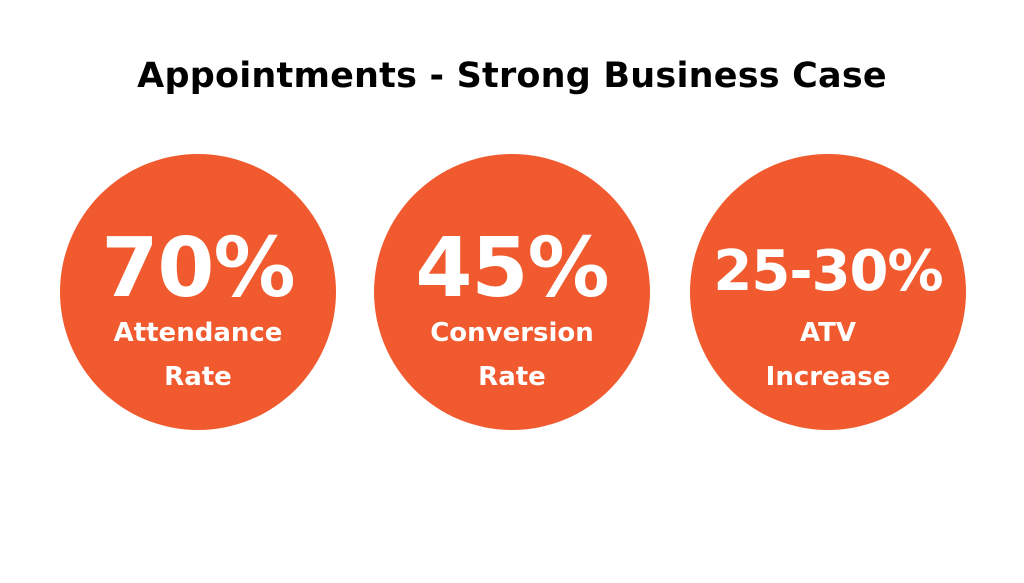  I want to click on stat-label-line1: Attendance, so click(198, 333).